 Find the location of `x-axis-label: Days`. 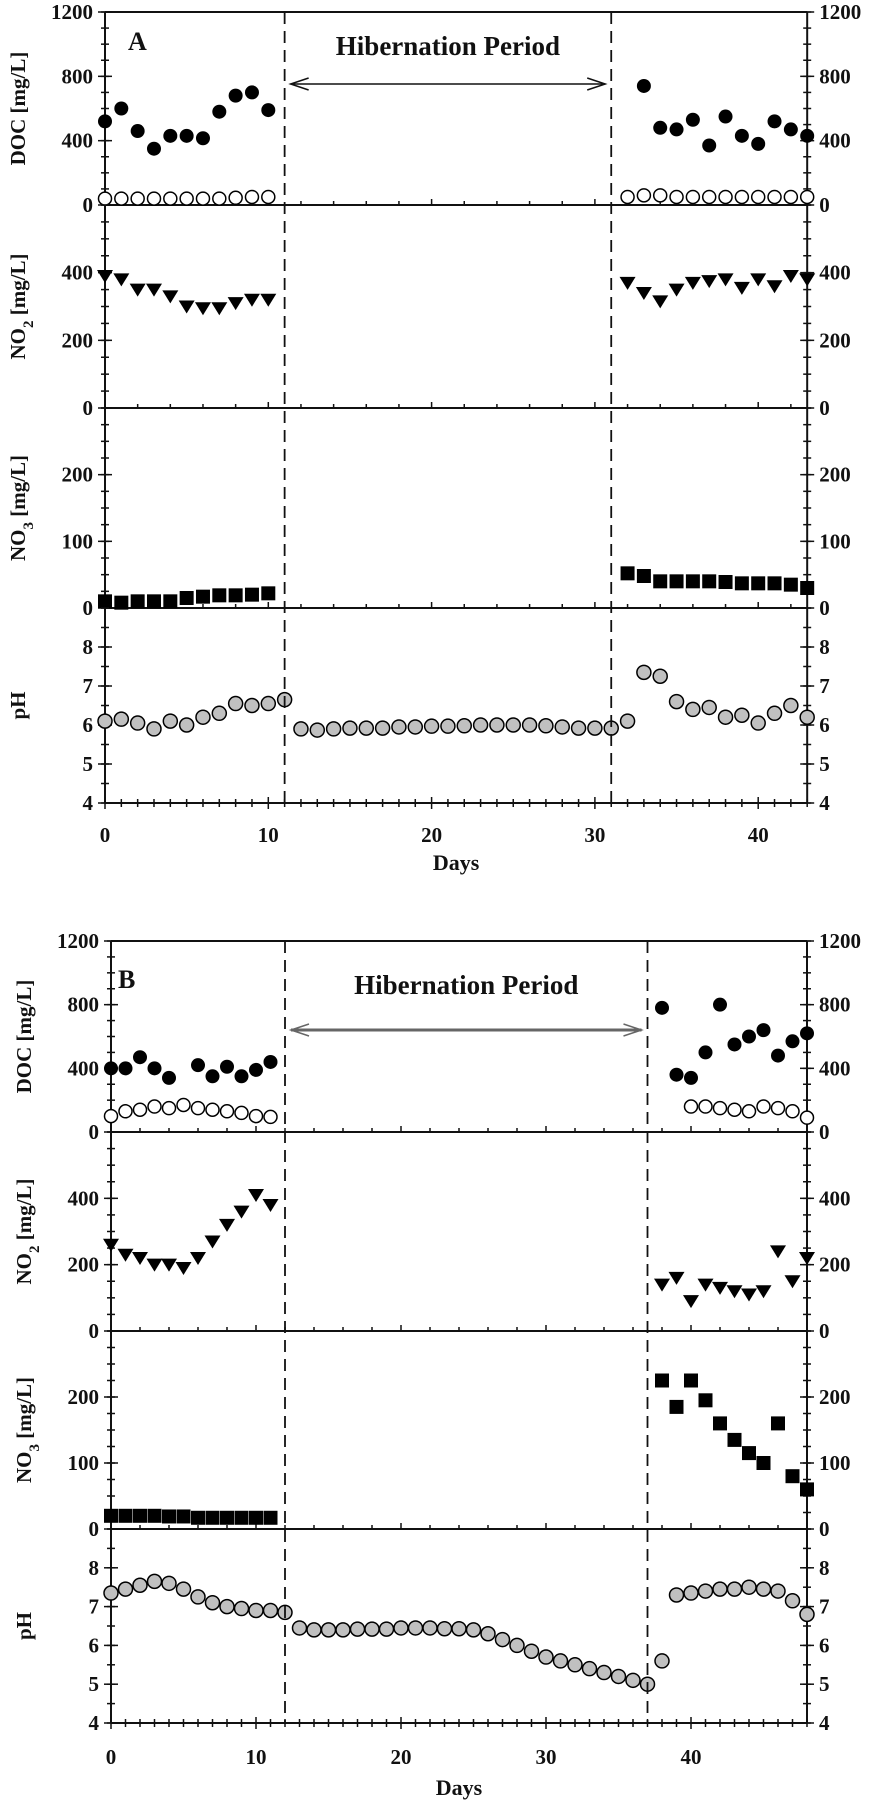

x-axis-label: Days is located at coordinates (456, 862).